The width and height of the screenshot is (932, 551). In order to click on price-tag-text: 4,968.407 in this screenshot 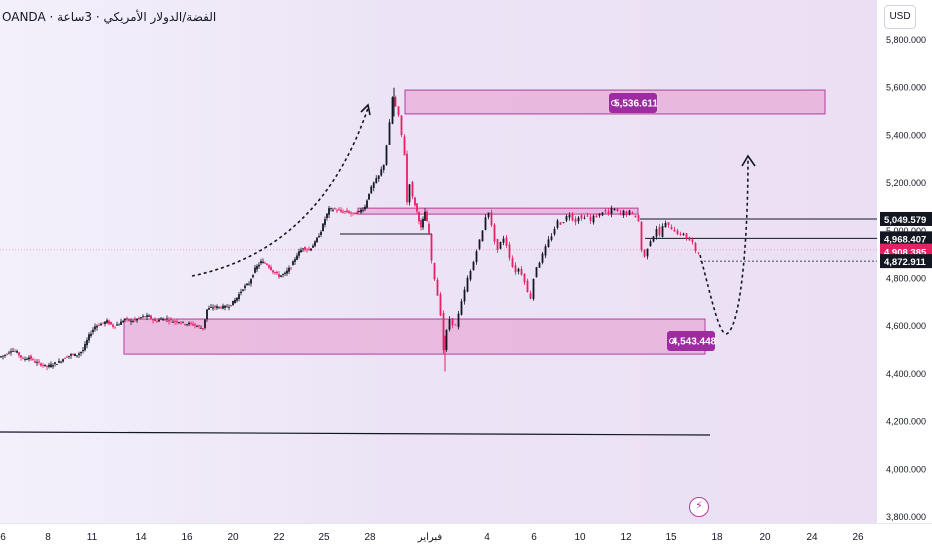, I will do `click(905, 239)`.